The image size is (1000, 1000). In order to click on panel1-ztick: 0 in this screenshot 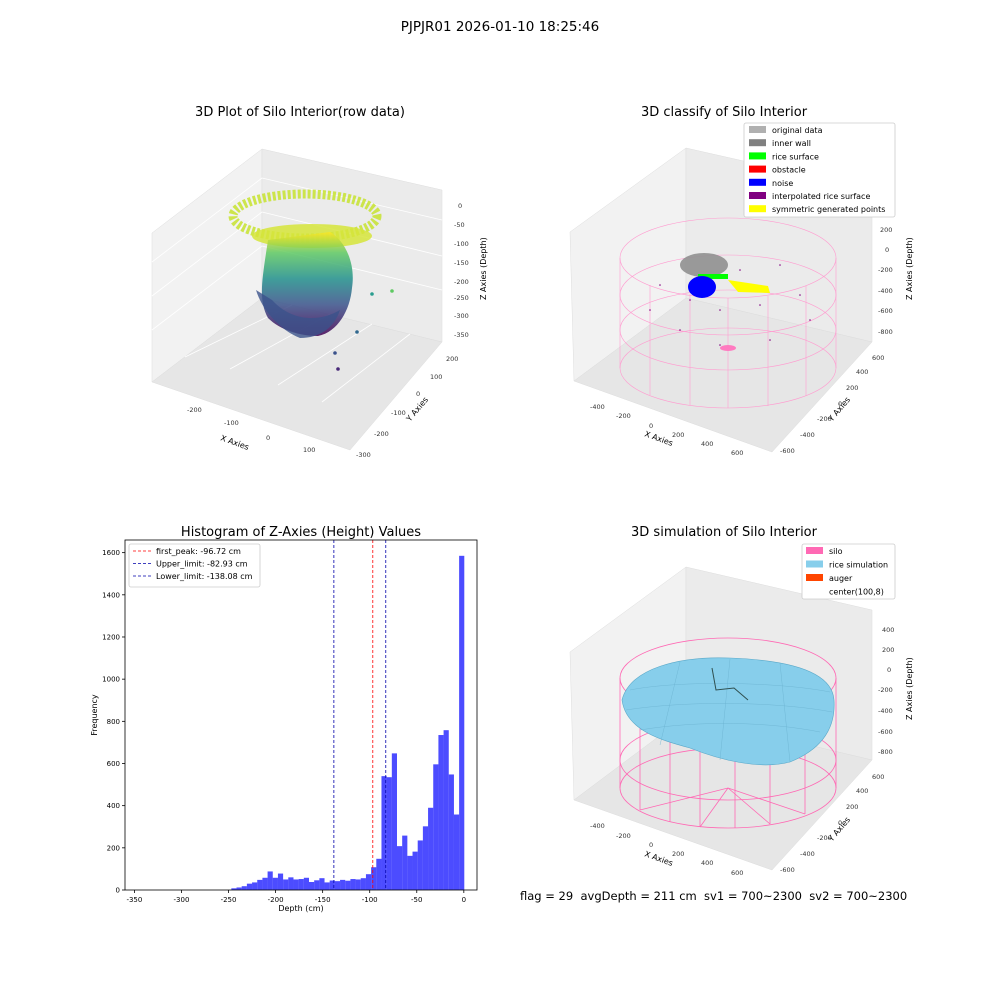, I will do `click(460, 206)`.